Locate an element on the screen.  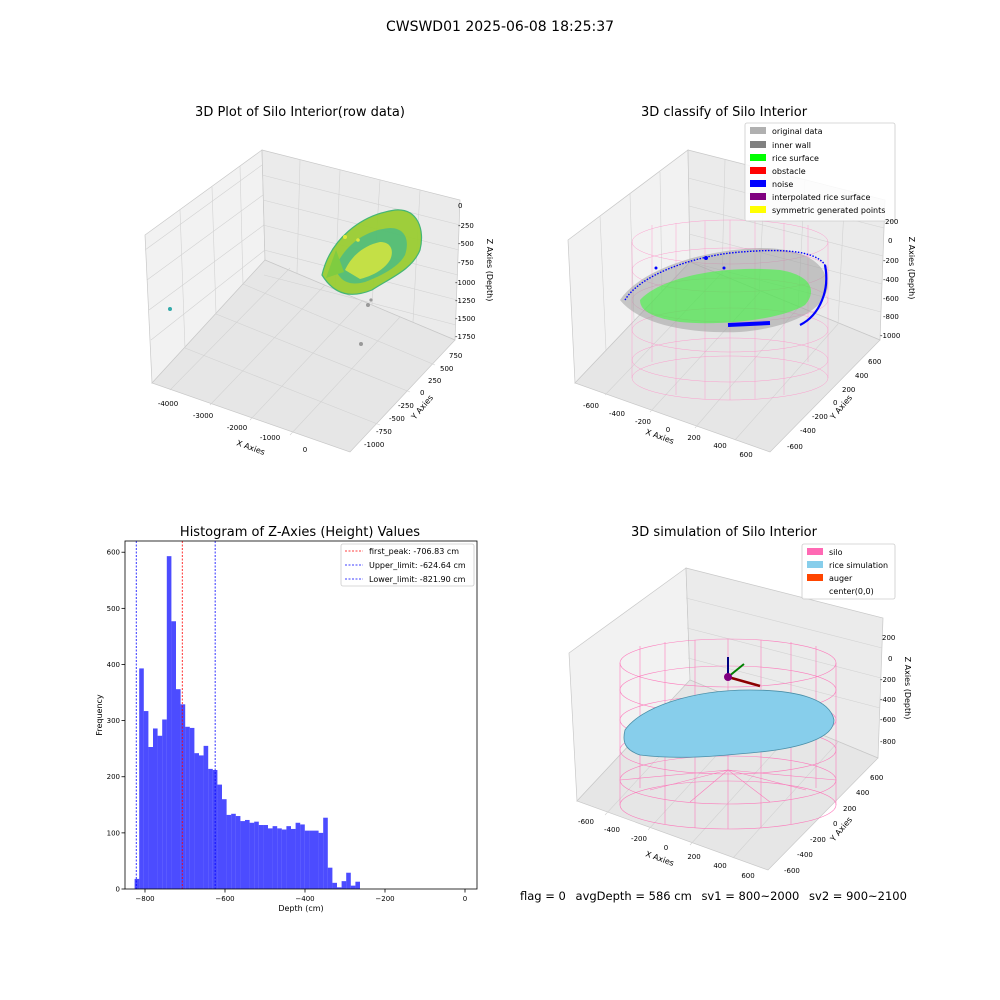
legend-item-rice-surface: rice surface is located at coordinates (795, 158).